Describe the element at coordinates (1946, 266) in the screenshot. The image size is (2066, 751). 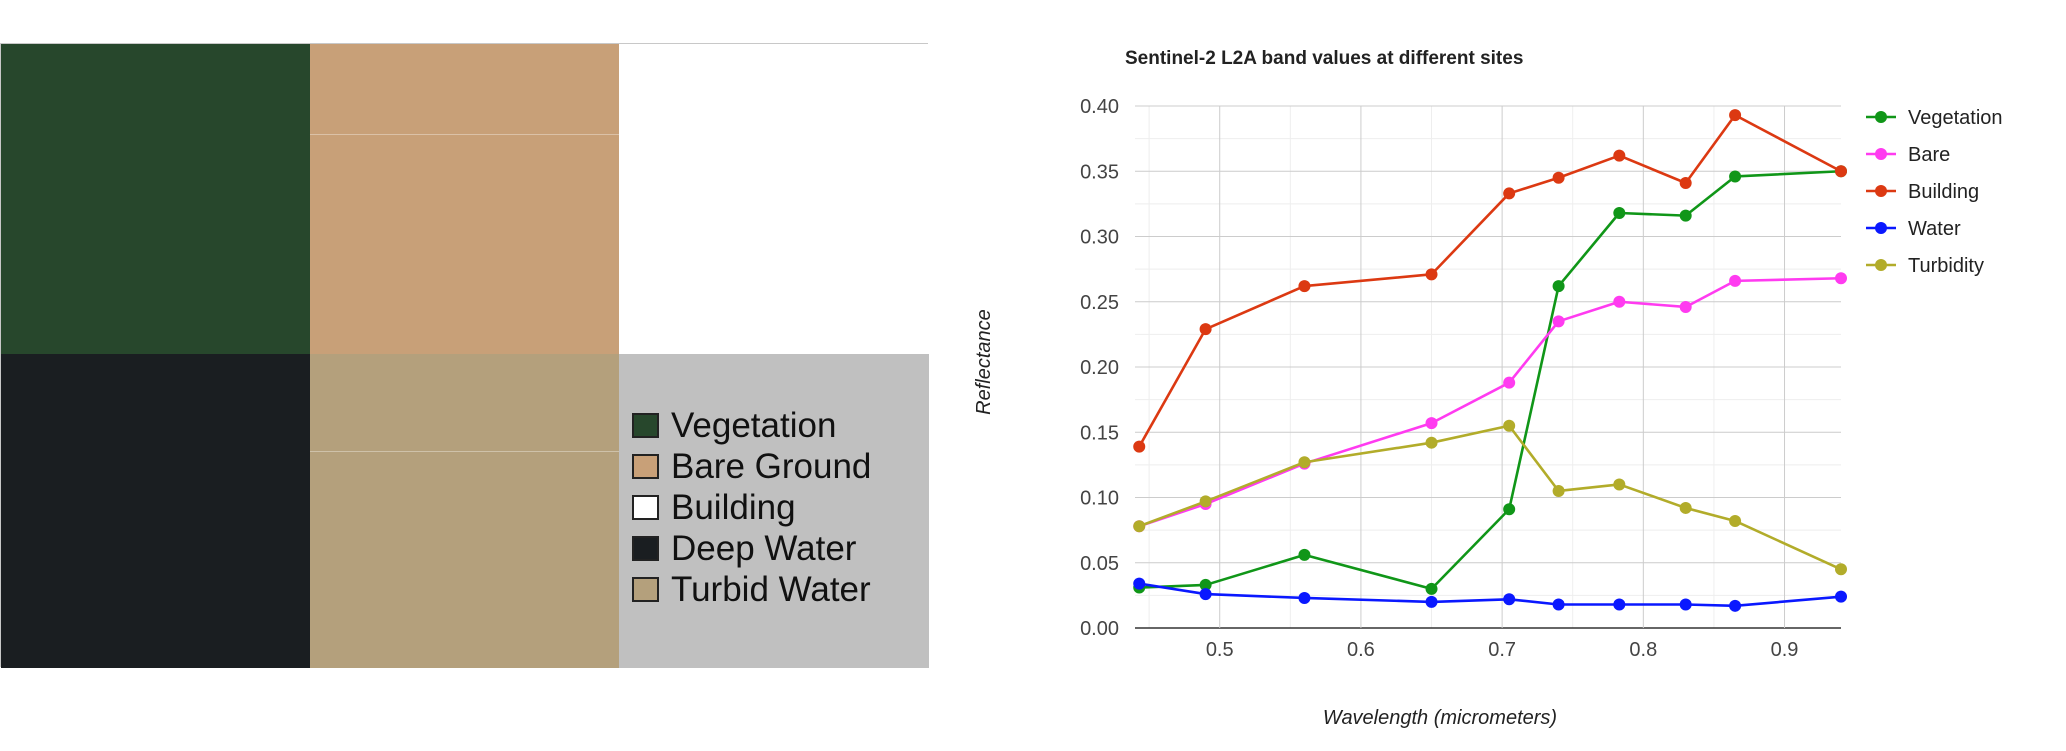
I see `legend-label: Turbidity` at that location.